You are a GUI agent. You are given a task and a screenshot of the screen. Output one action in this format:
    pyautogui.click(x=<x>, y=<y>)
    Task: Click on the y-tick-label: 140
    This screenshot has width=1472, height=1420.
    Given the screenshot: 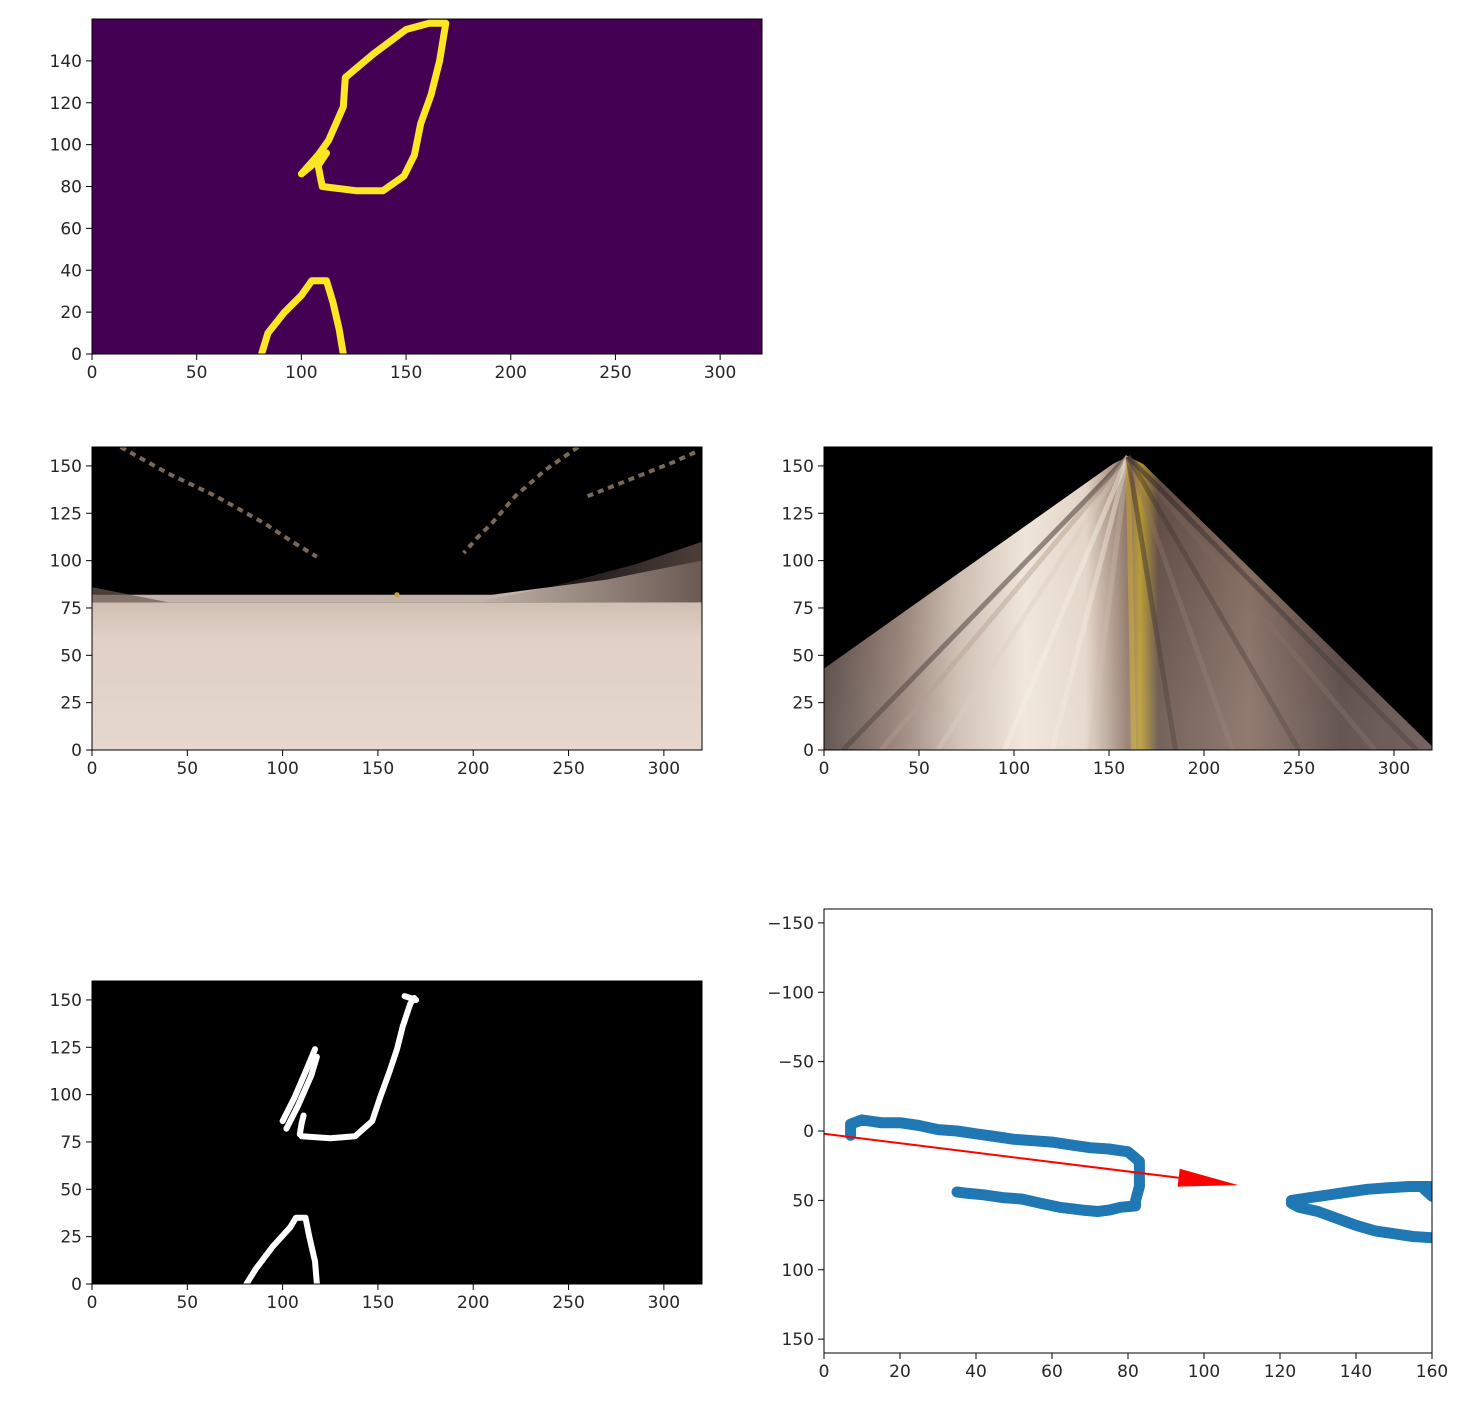 What is the action you would take?
    pyautogui.click(x=66, y=62)
    